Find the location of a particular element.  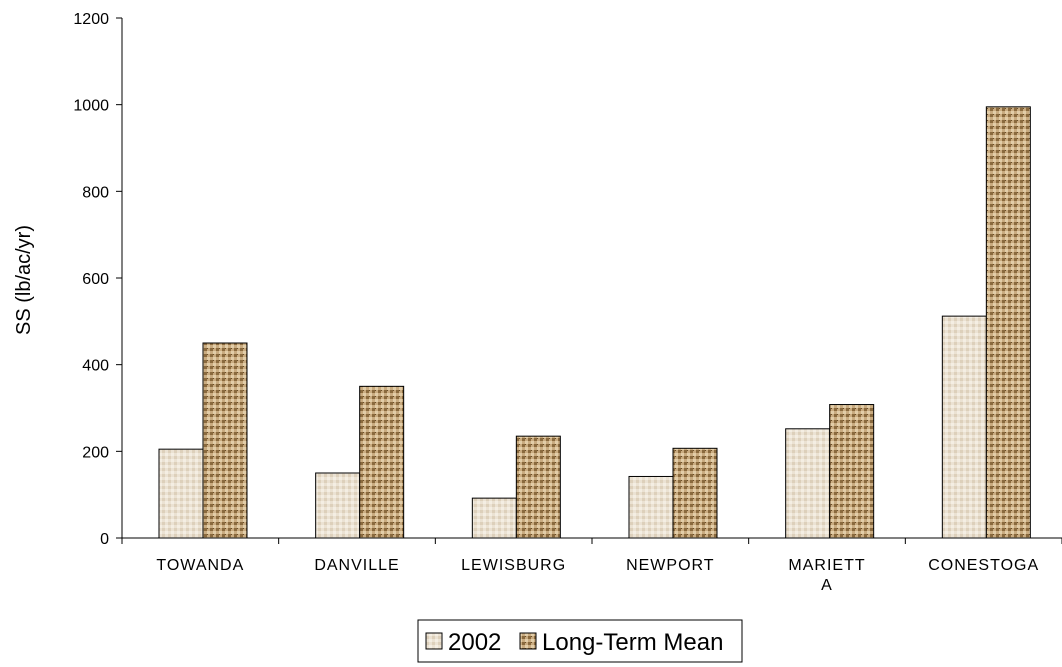

category-label: TOWANDA is located at coordinates (200, 565).